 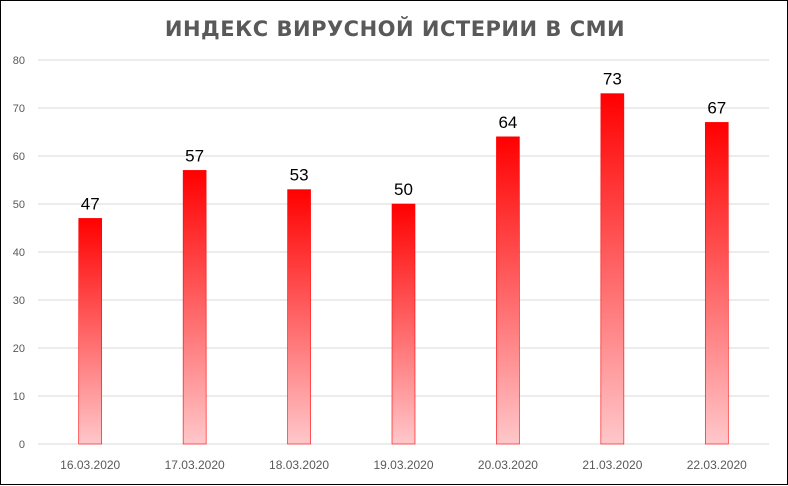 What do you see at coordinates (299, 465) in the screenshot?
I see `x-tick-label: 18.03.2020` at bounding box center [299, 465].